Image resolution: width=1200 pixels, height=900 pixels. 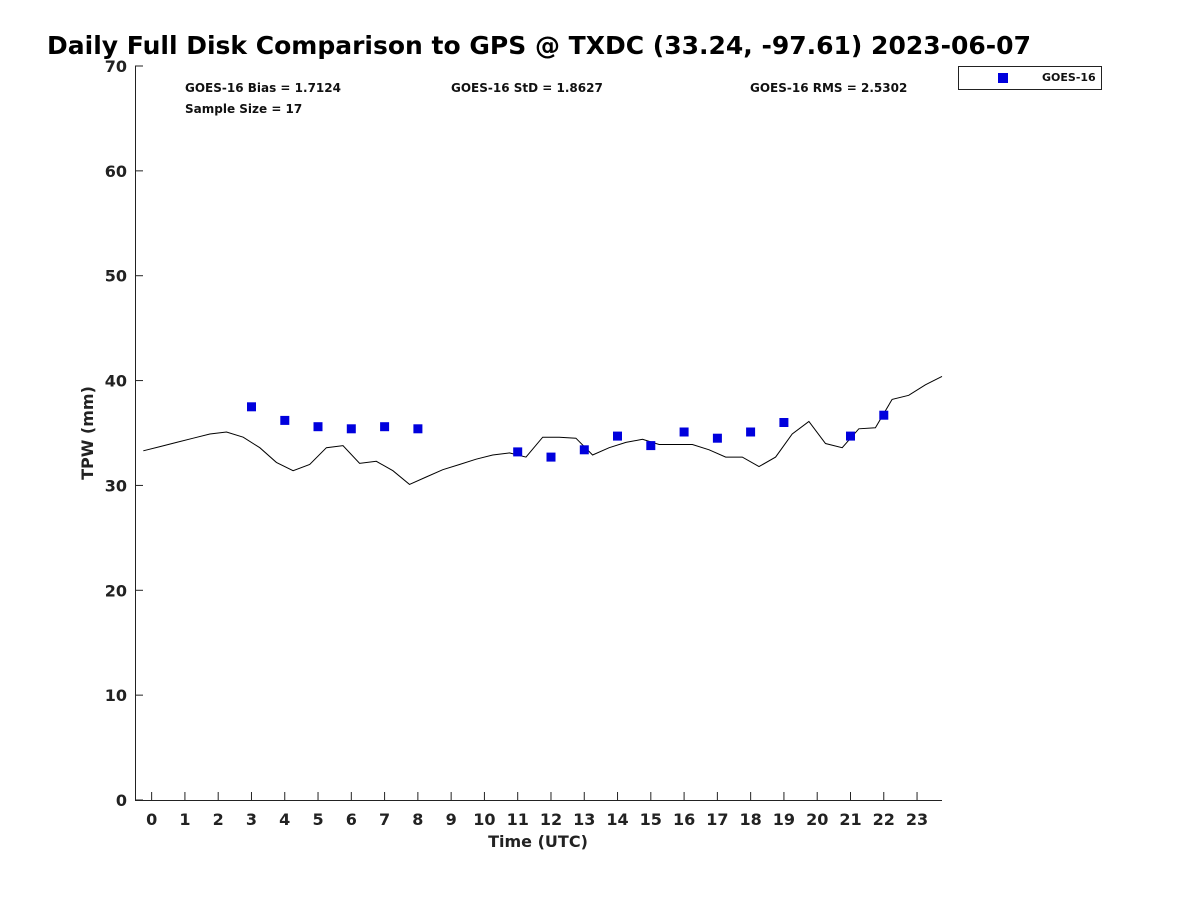 I want to click on x-tick-label: 0, so click(x=151, y=819).